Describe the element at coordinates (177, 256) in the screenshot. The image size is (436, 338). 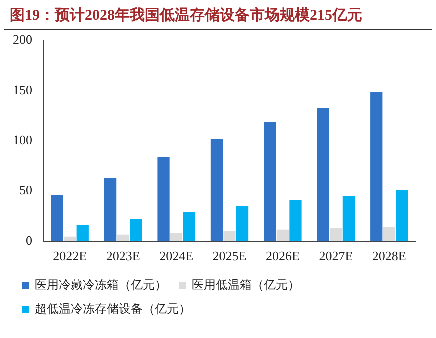
I see `x-tick-label: 2024E` at that location.